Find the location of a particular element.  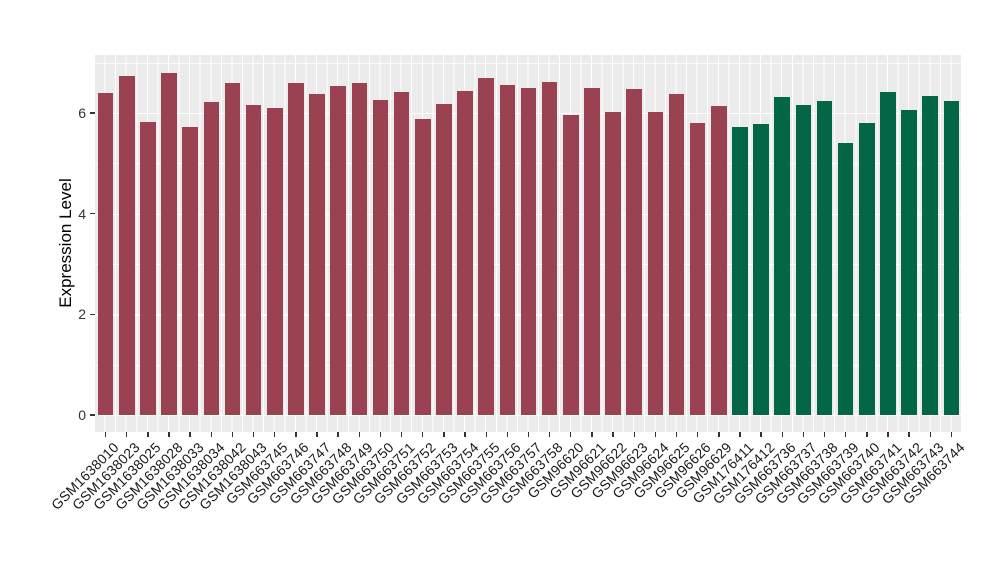

minor-gridline is located at coordinates (528, 63).